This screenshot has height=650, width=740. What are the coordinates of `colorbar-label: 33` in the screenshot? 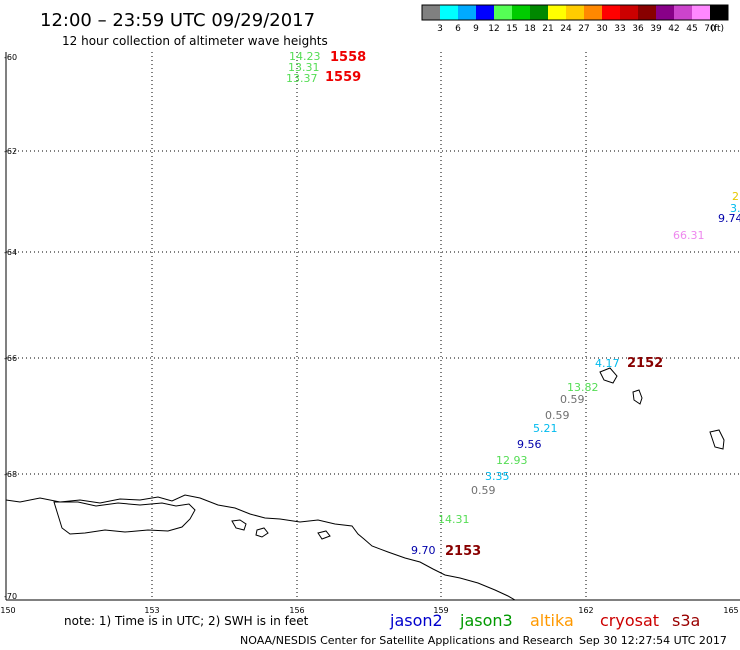 It's located at (619, 29).